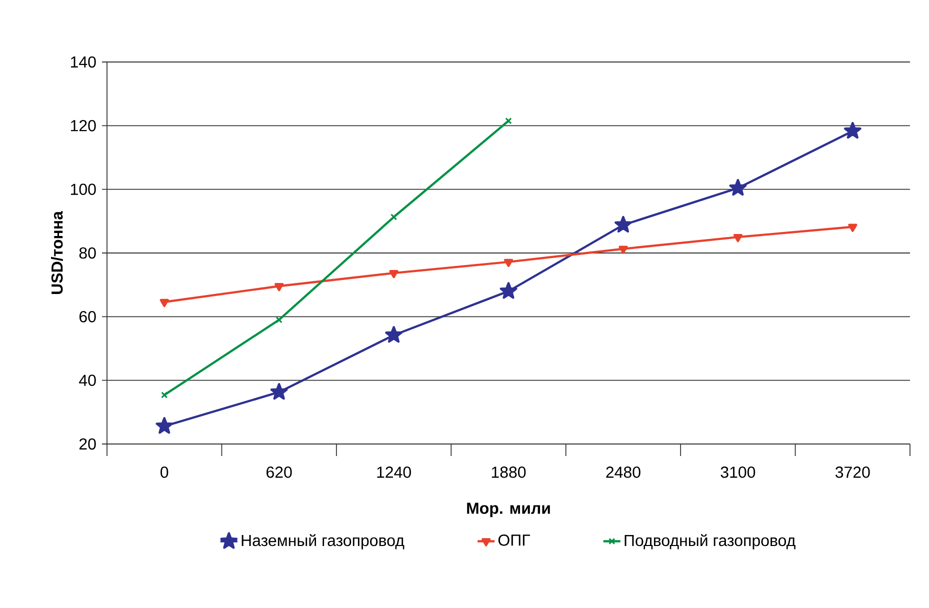 This screenshot has height=608, width=929. I want to click on y-axis-title: USD/тонна, so click(56, 252).